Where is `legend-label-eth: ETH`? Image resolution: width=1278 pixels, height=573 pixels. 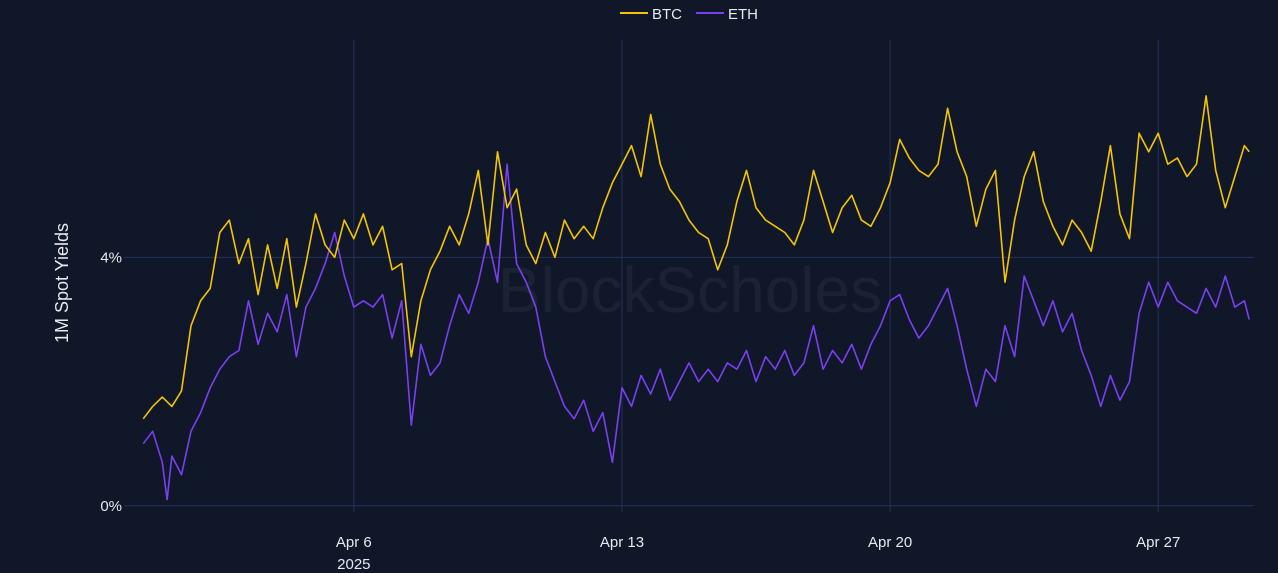
legend-label-eth: ETH is located at coordinates (743, 14).